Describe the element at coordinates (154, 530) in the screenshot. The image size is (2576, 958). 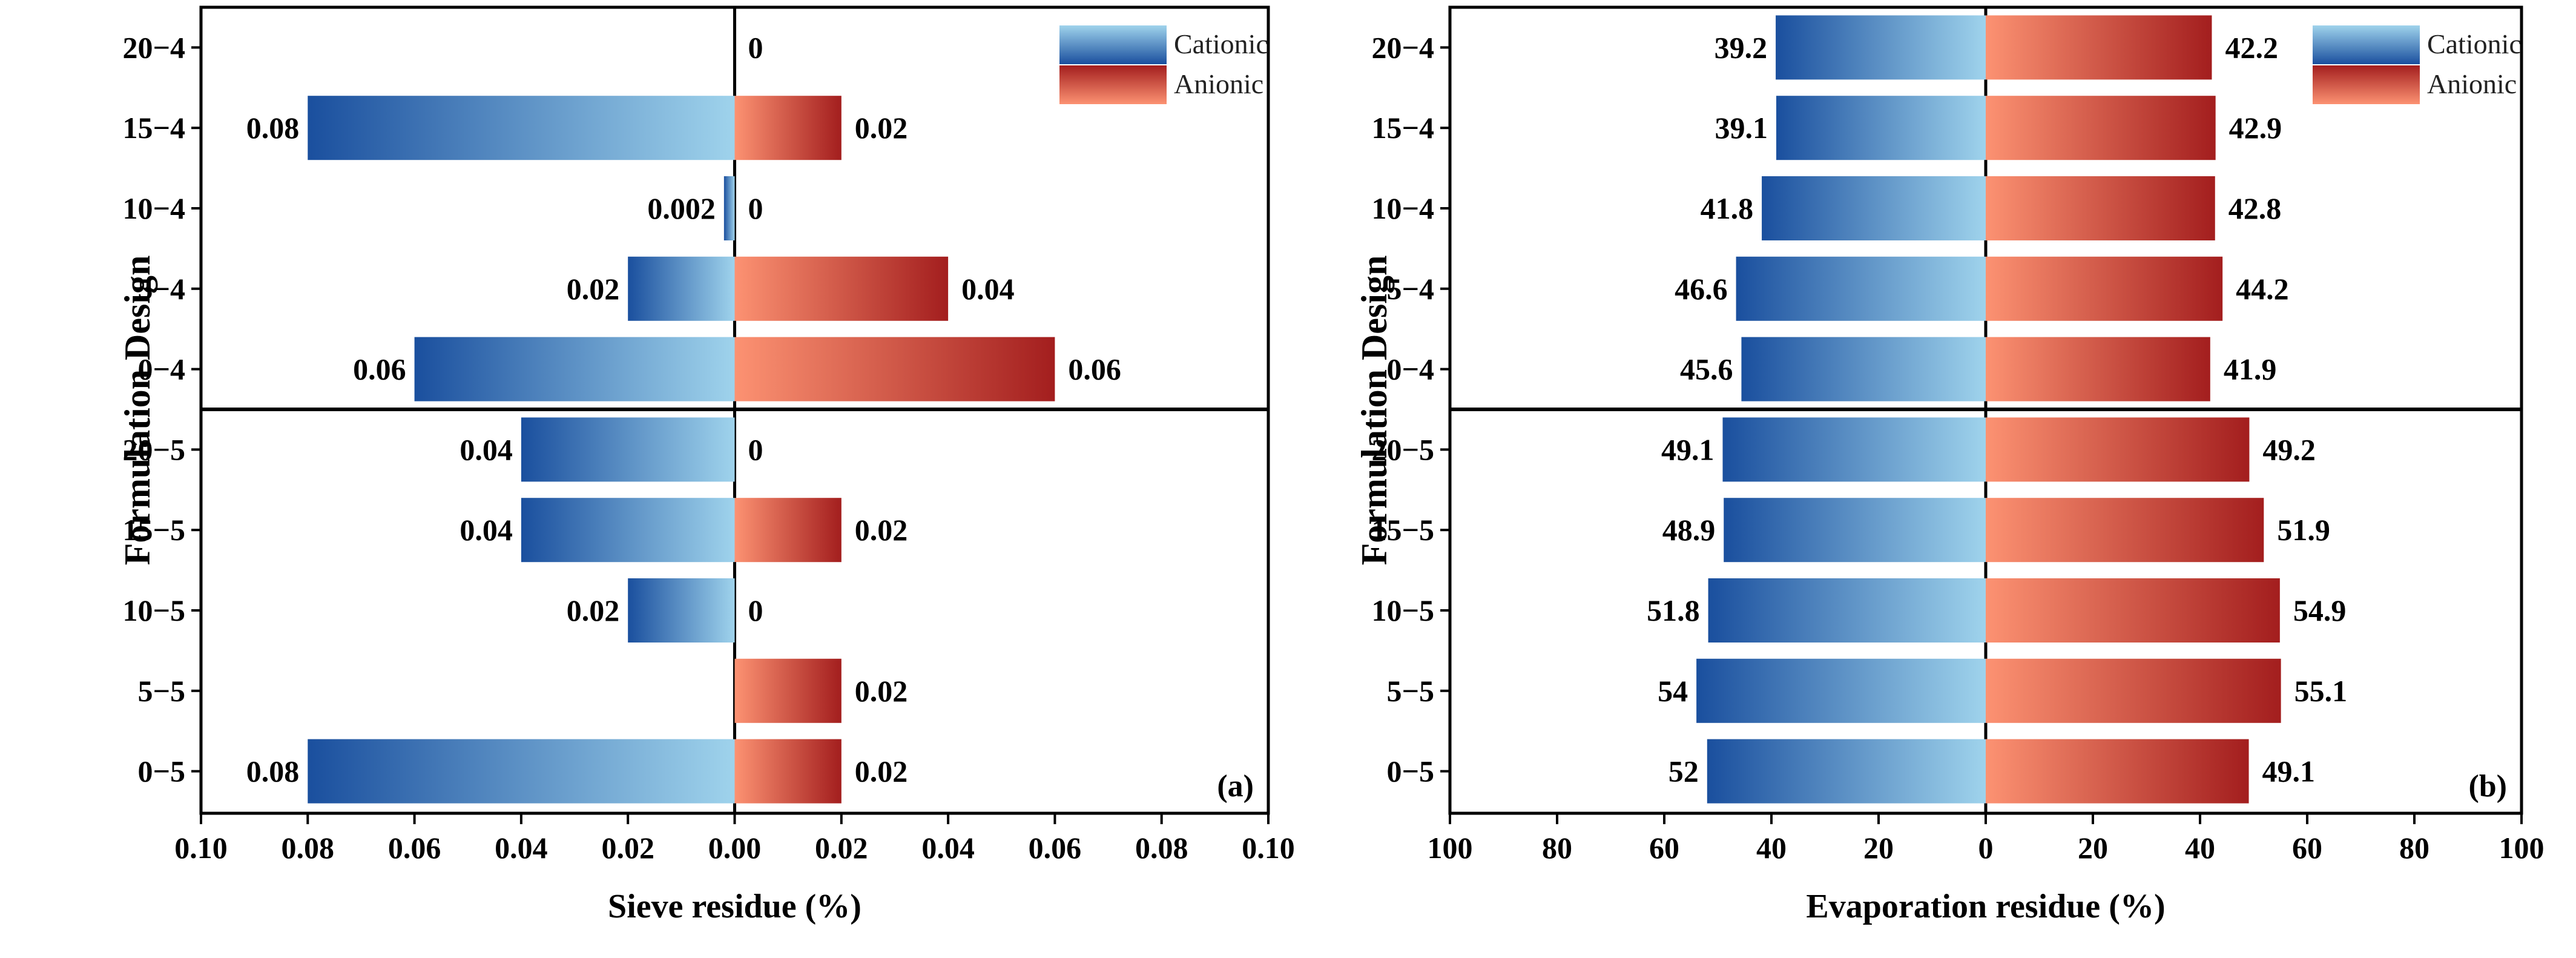
I see `y-tick-label: 15−5` at that location.